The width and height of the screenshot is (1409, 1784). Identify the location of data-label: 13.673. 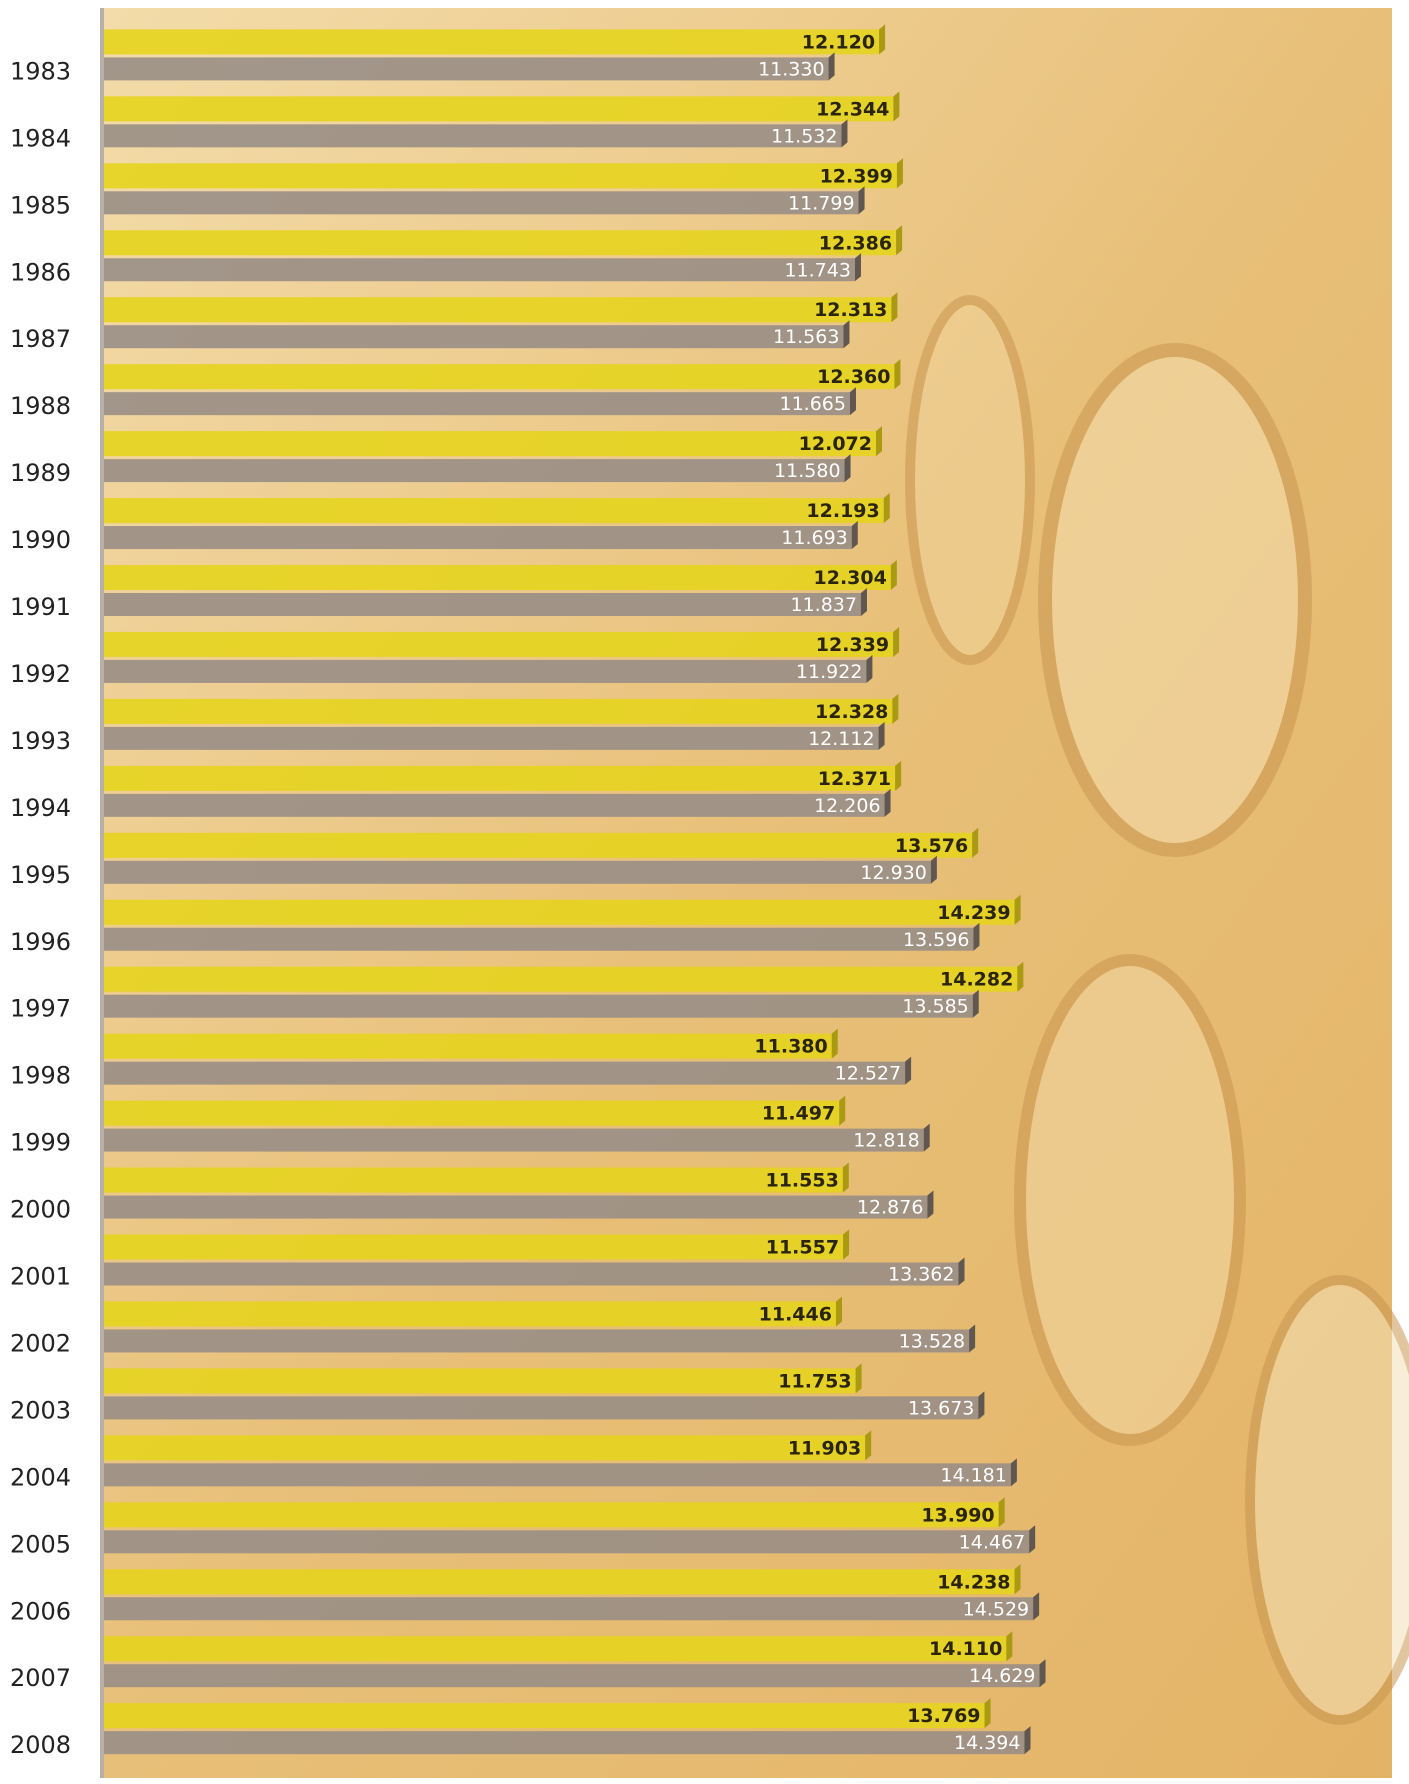
(941, 1408).